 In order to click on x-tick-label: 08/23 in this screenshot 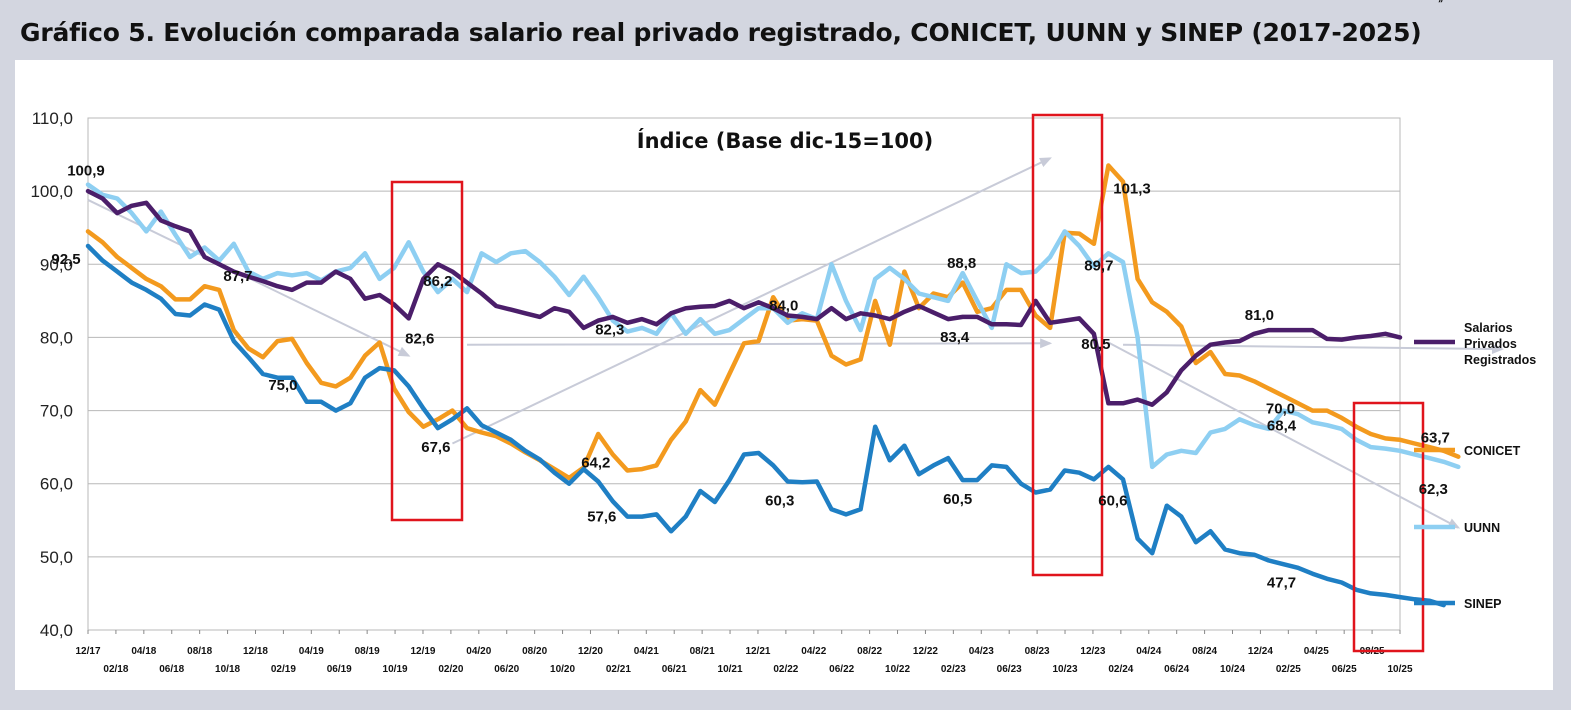, I will do `click(1037, 651)`.